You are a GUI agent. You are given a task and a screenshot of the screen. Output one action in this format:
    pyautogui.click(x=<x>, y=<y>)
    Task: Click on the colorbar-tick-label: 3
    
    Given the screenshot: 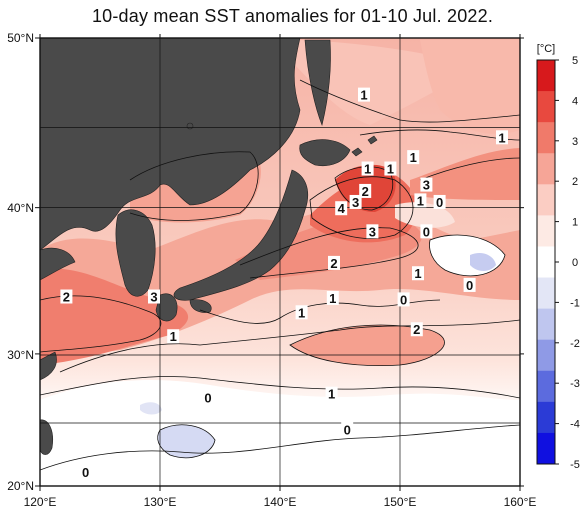 What is the action you would take?
    pyautogui.click(x=575, y=142)
    